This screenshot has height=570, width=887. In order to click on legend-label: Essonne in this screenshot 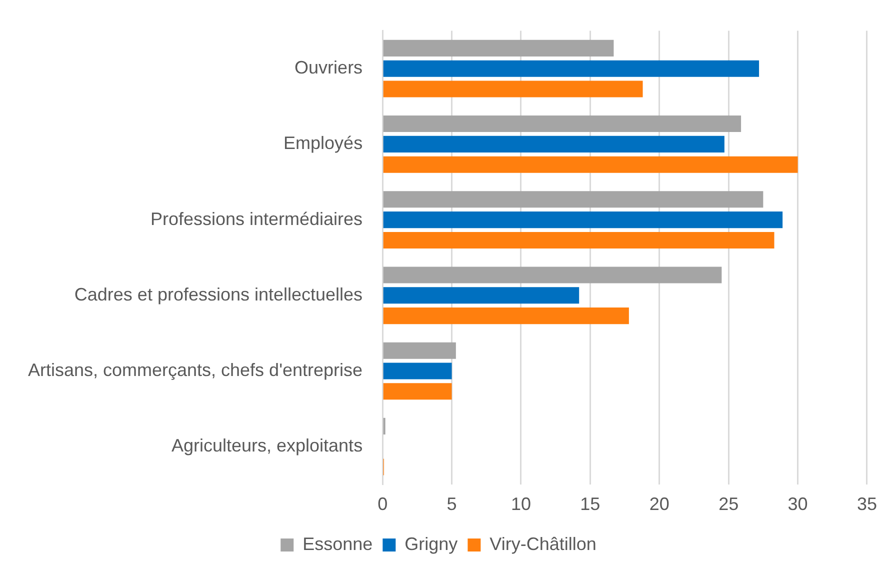, I will do `click(337, 544)`.